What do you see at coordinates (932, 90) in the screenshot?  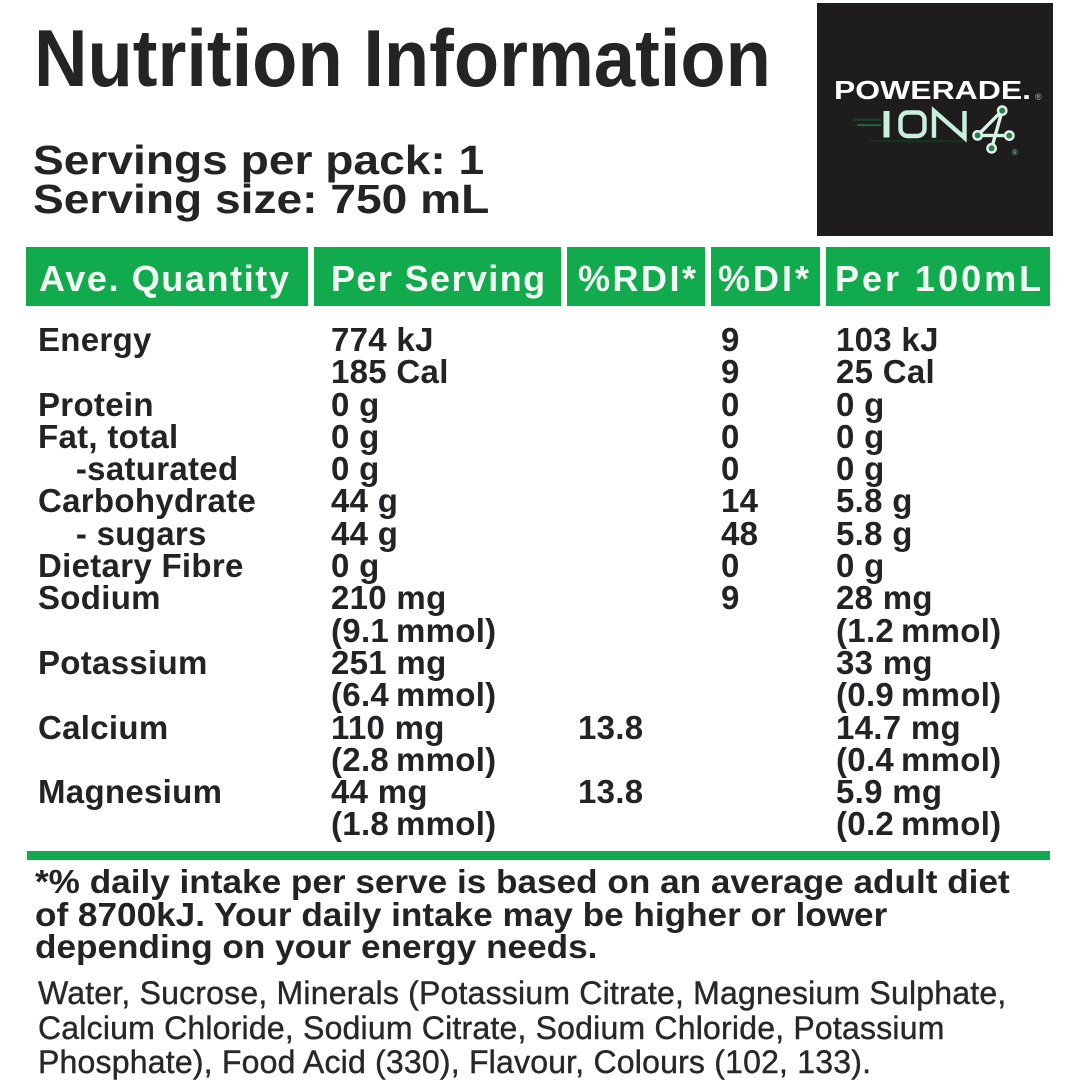 I see `svg-text: POWERADE.` at bounding box center [932, 90].